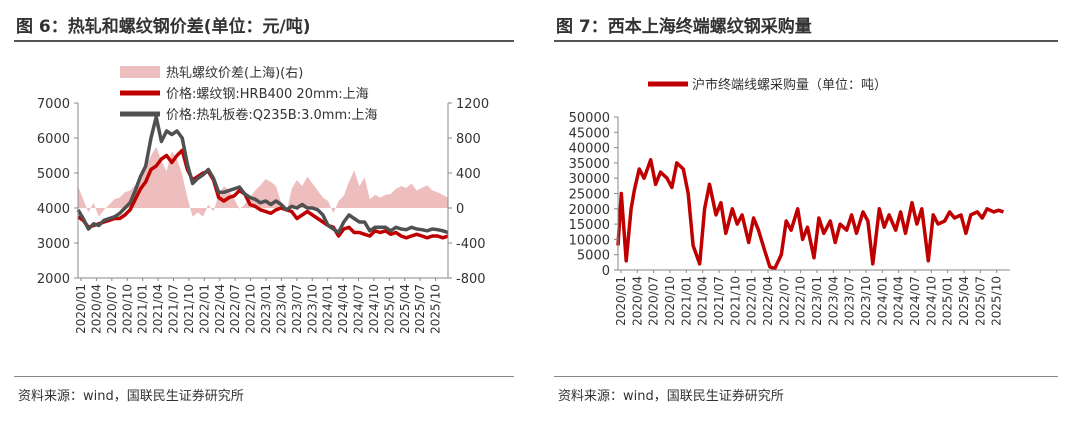 The width and height of the screenshot is (1068, 428). I want to click on y-tick-label-left: 6000, so click(53, 139).